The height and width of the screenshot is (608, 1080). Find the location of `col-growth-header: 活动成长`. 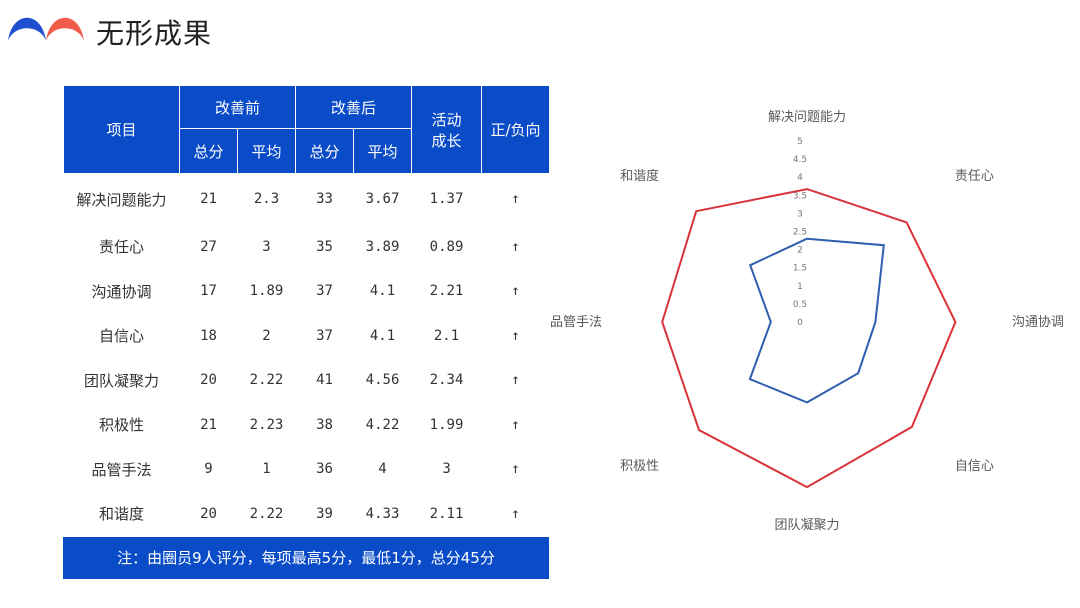

col-growth-header: 活动成长 is located at coordinates (447, 129).